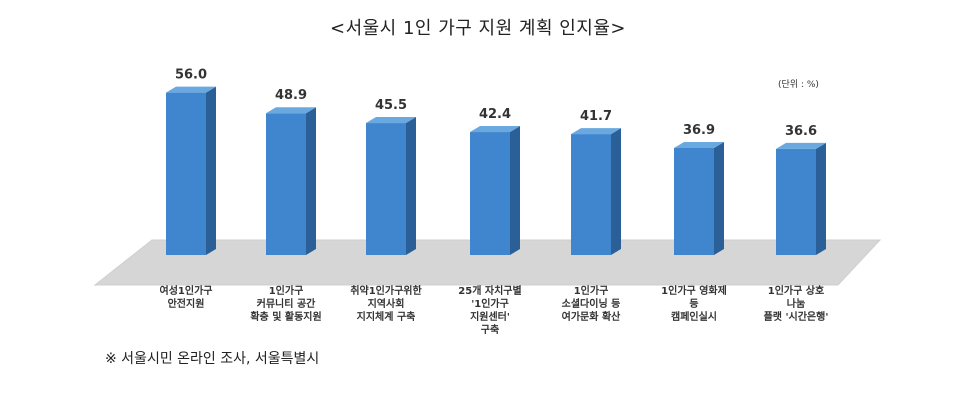 The height and width of the screenshot is (418, 956). I want to click on category-label-line: 등, so click(693, 304).